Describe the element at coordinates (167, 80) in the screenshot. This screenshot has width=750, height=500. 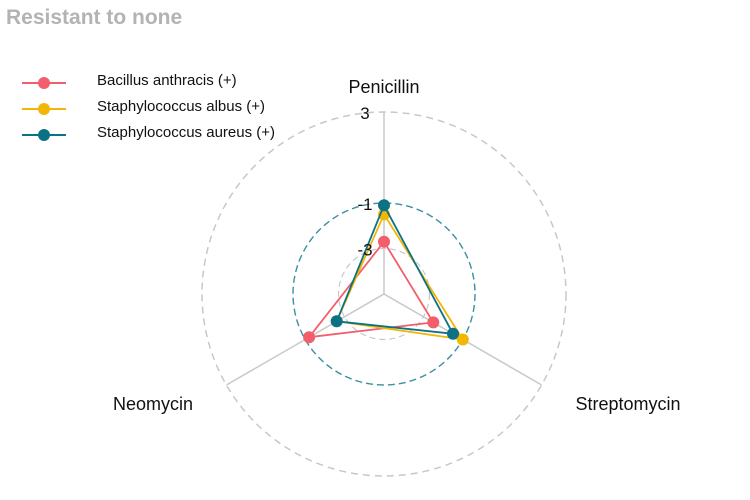
I see `legend-label: Bacillus anthracis (+)` at that location.